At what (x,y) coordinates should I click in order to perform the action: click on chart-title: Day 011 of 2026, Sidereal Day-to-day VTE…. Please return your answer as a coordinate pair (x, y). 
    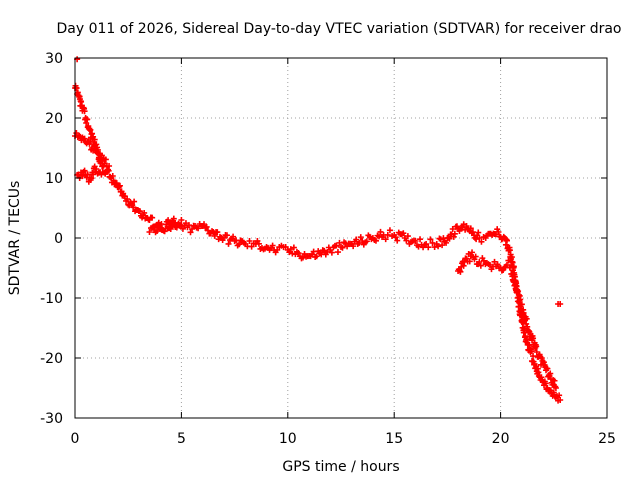
    Looking at the image, I should click on (338, 29).